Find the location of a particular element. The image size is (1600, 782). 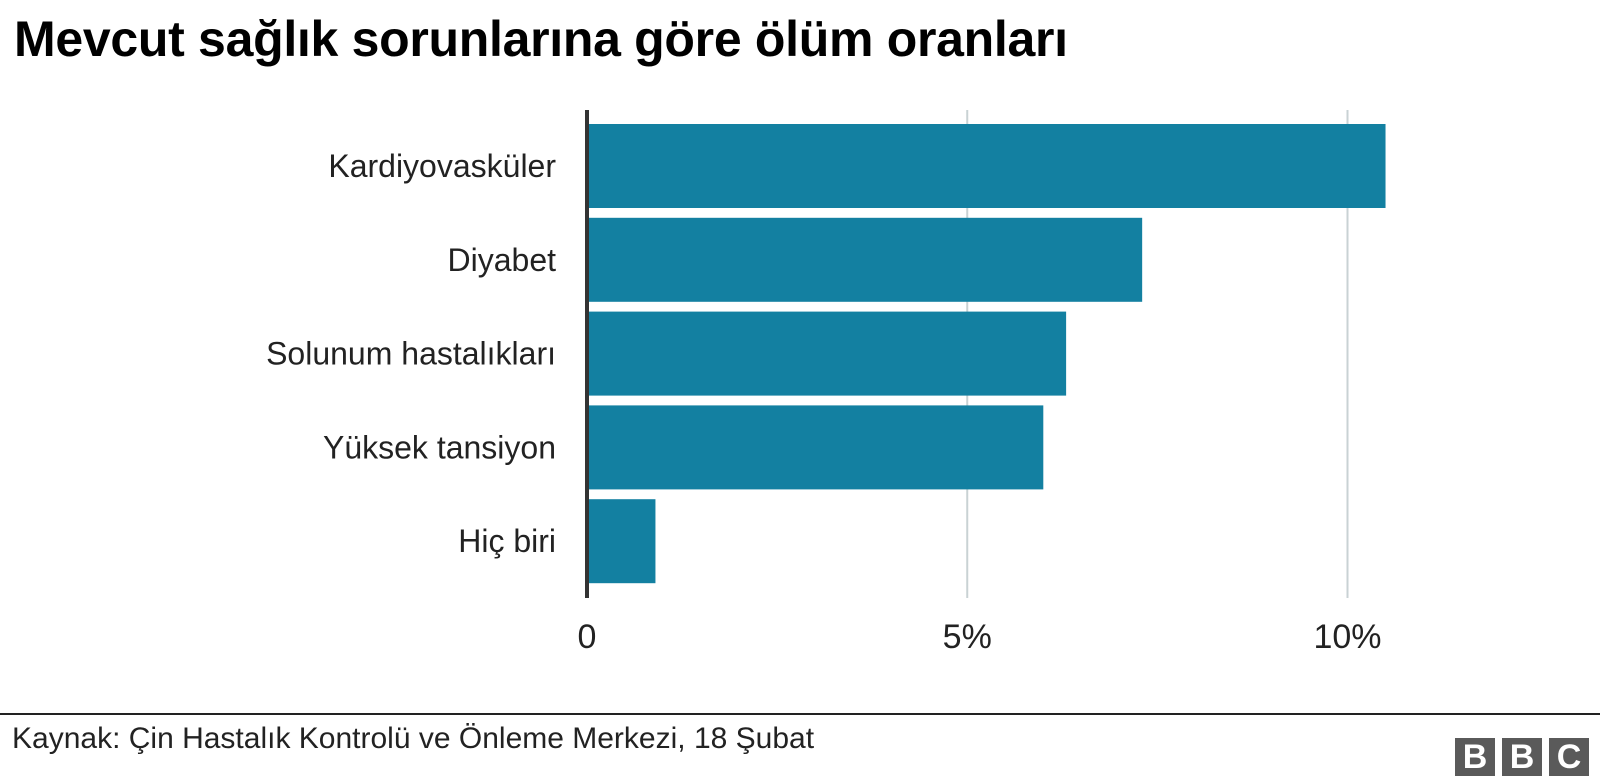

category-label: Diyabet is located at coordinates (502, 260).